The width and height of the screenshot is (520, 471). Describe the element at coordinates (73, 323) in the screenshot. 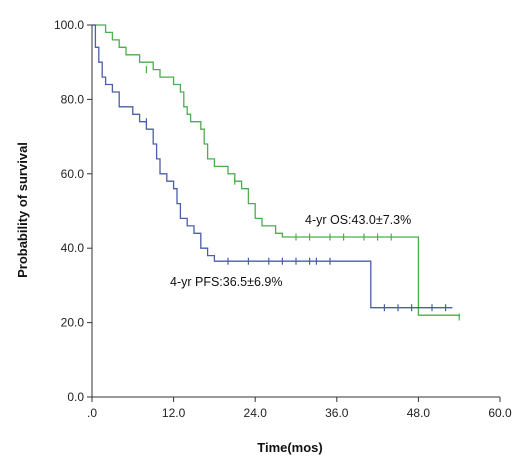

I see `y-tick-label: 20.0` at that location.